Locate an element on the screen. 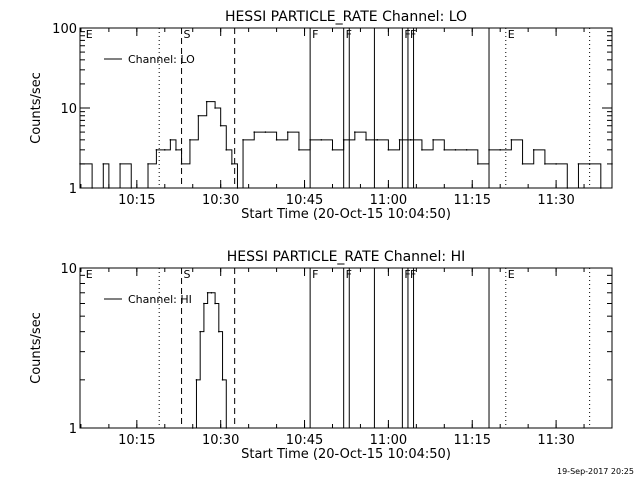 This screenshot has width=640, height=480. y-tick-label: 100 is located at coordinates (64, 29).